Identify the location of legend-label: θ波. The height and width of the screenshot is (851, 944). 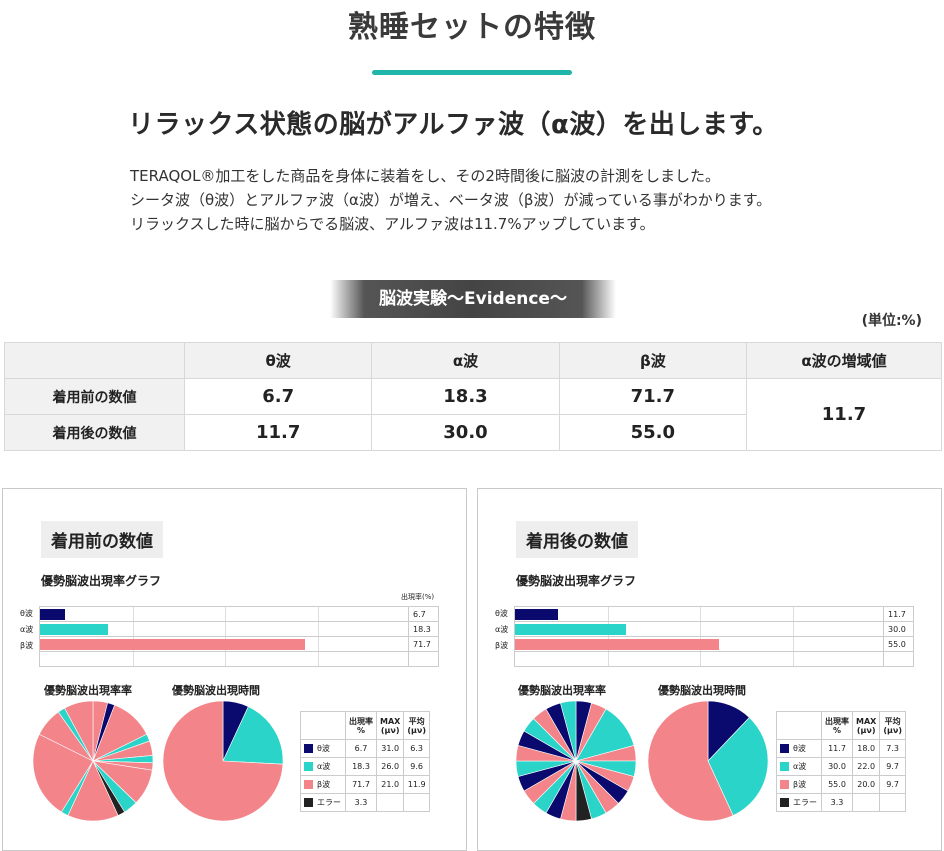
(323, 748).